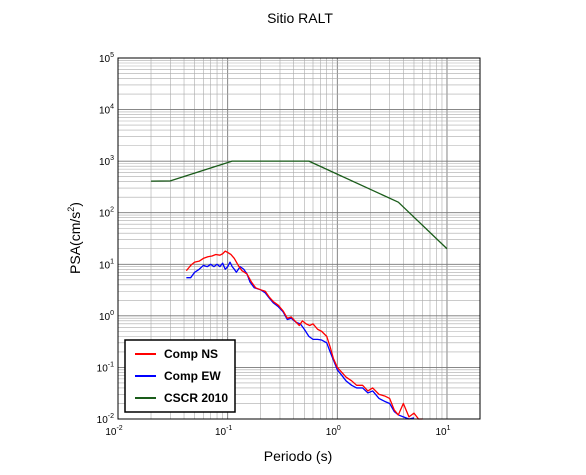 This screenshot has height=475, width=586. I want to click on legend-label-comp-ns: Comp NS, so click(191, 354).